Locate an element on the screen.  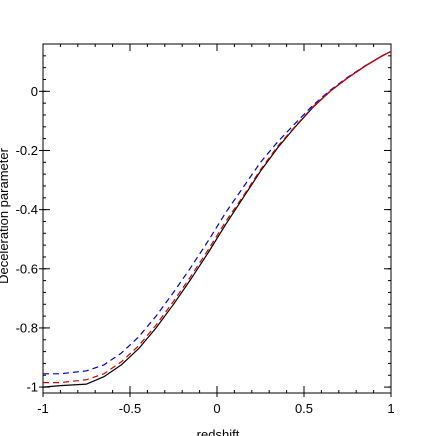
y-tick-label: -0.2 is located at coordinates (27, 150).